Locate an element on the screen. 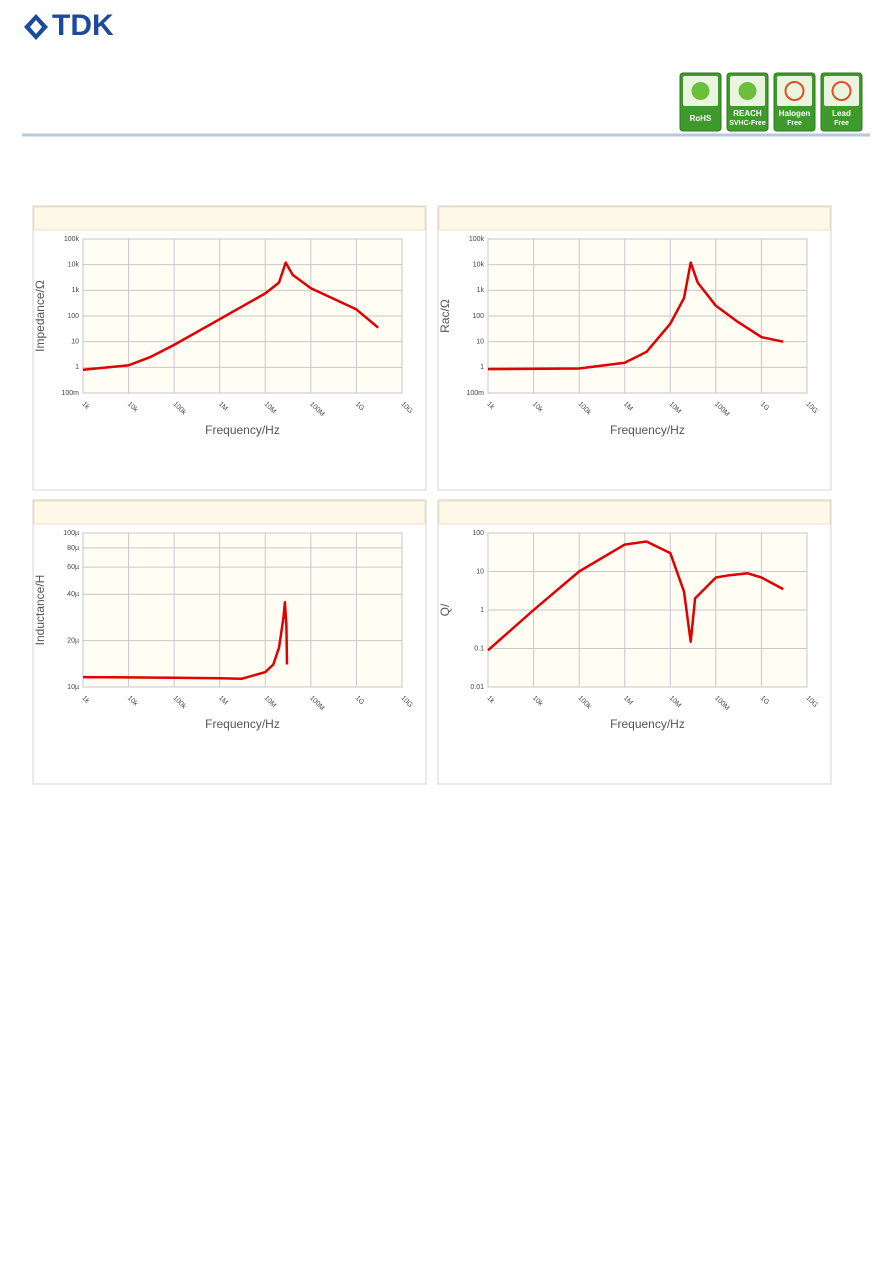 Image resolution: width=892 pixels, height=1266 pixels. y-tick-label: 0.1 is located at coordinates (479, 648).